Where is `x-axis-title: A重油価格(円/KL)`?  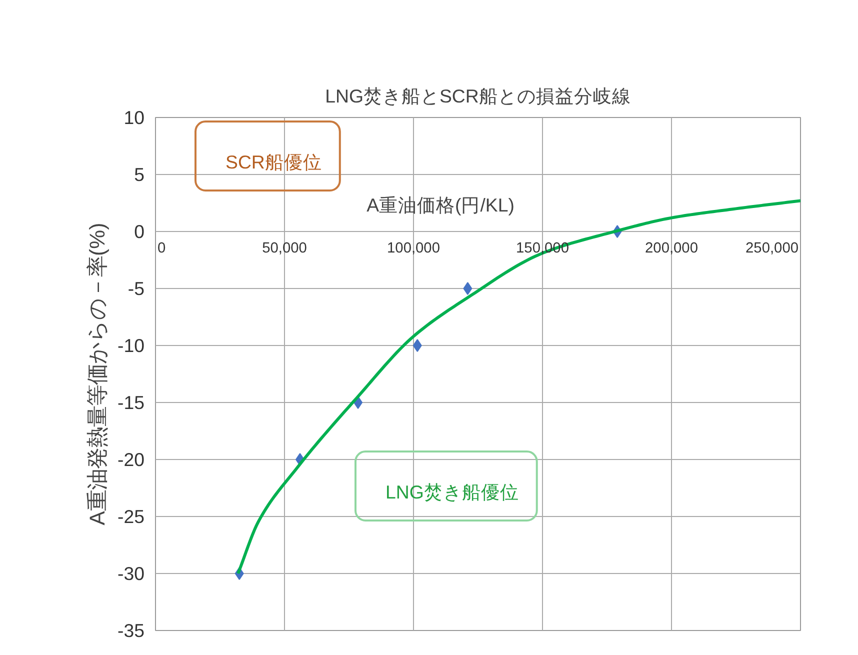
x-axis-title: A重油価格(円/KL) is located at coordinates (440, 205).